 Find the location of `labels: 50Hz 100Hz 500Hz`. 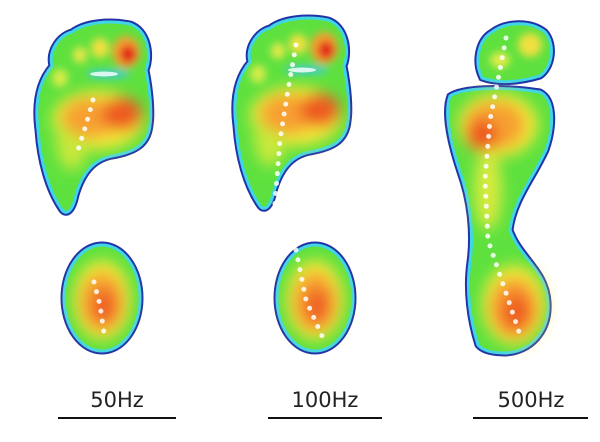

labels: 50Hz 100Hz 500Hz is located at coordinates (323, 403).